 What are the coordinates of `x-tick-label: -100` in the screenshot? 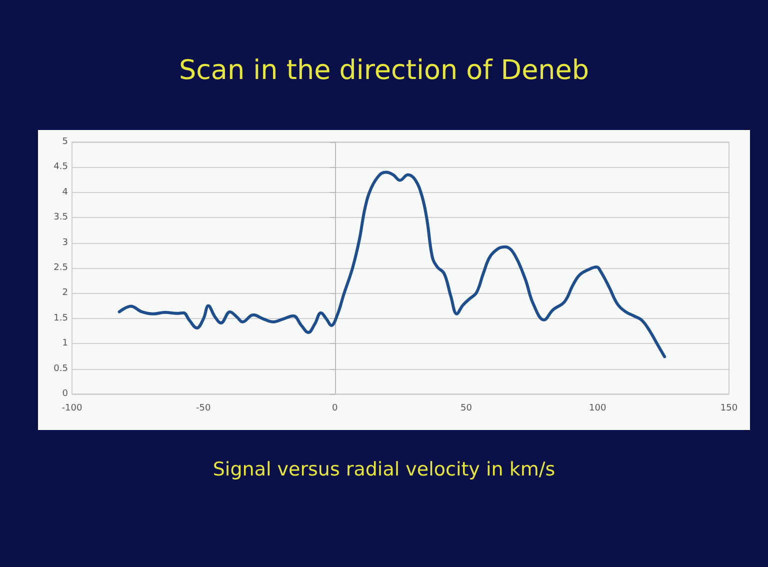 It's located at (72, 409).